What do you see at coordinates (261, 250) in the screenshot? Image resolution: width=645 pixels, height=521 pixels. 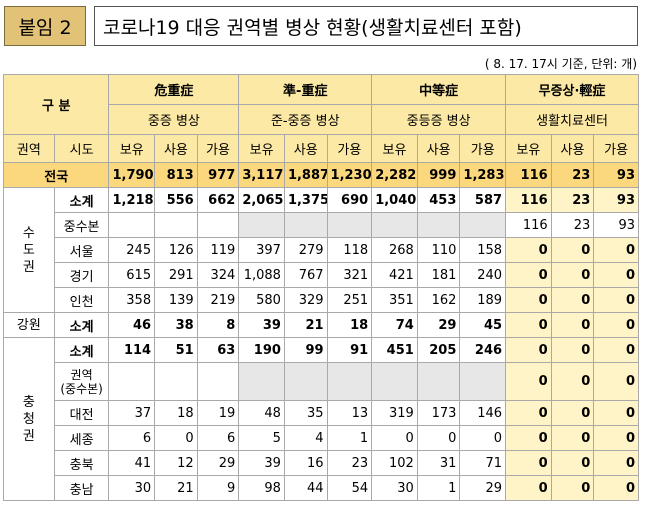 I see `cell: 397` at bounding box center [261, 250].